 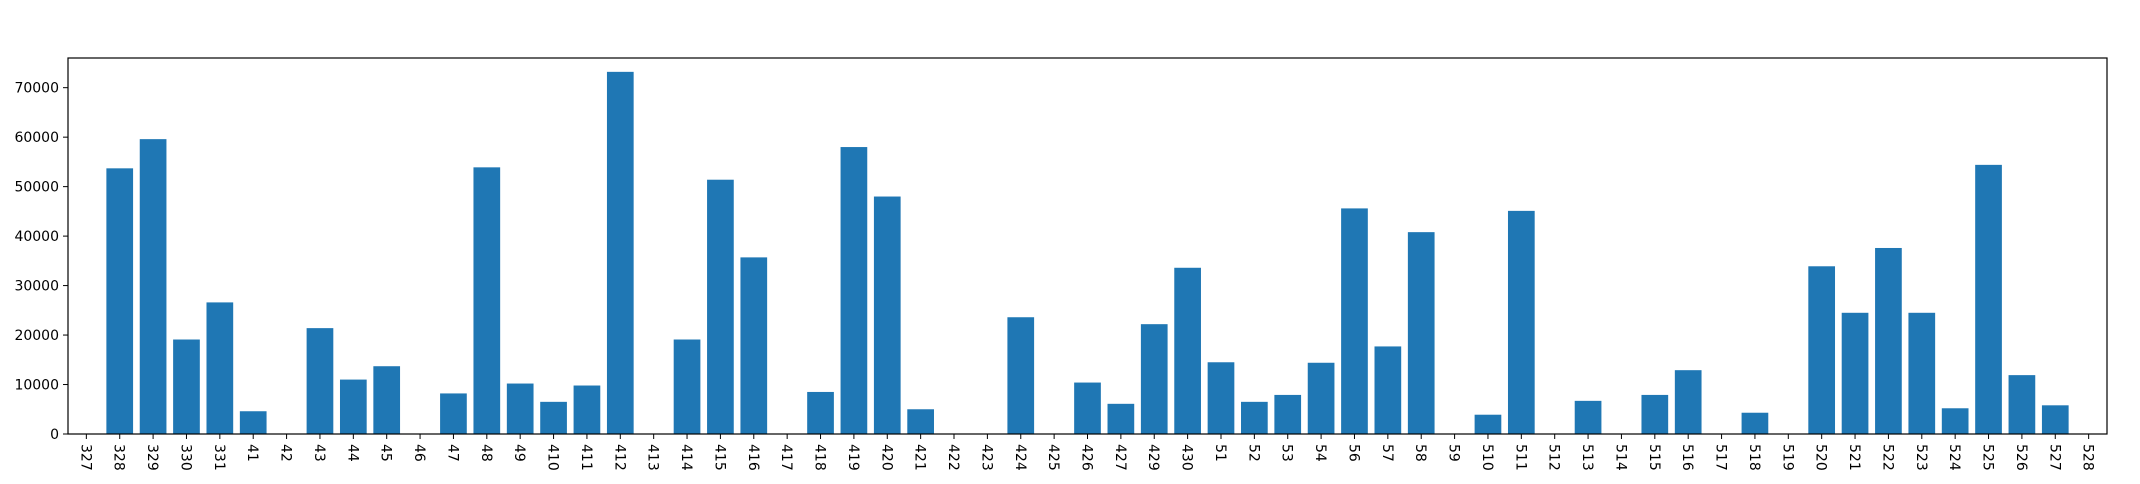 I want to click on x-tick-label: 516, so click(x=1687, y=457).